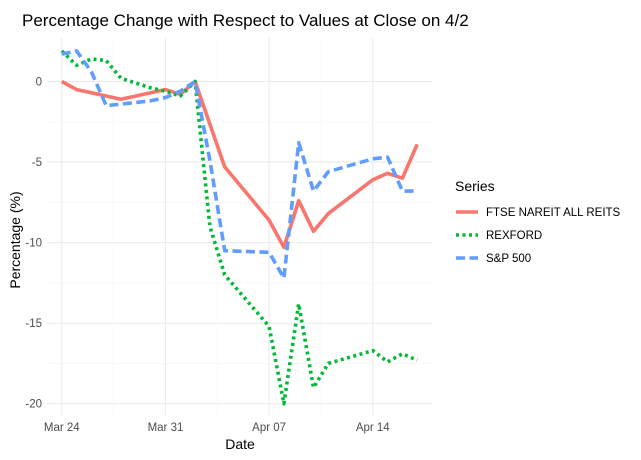 The image size is (641, 460). Describe the element at coordinates (33, 405) in the screenshot. I see `y-tick-label: -20` at that location.